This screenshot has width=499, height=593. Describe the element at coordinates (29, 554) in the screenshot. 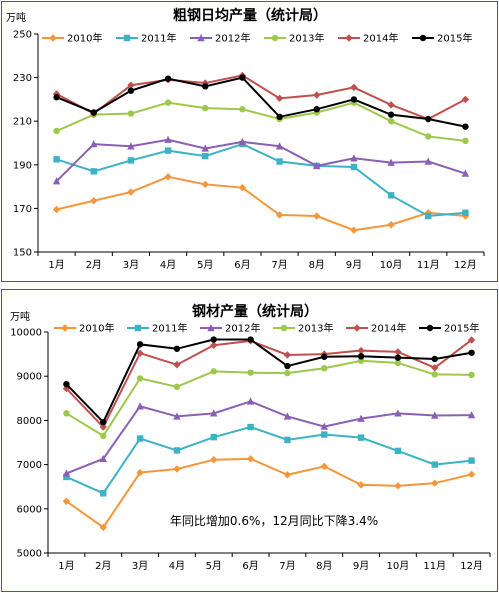

I see `y-tick-label: 5000` at that location.